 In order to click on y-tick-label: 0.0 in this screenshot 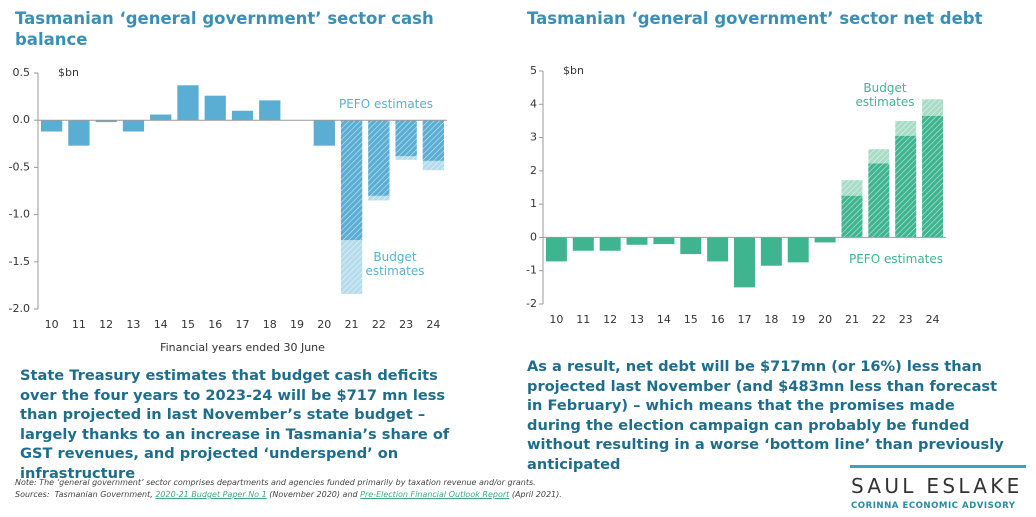, I will do `click(22, 119)`.